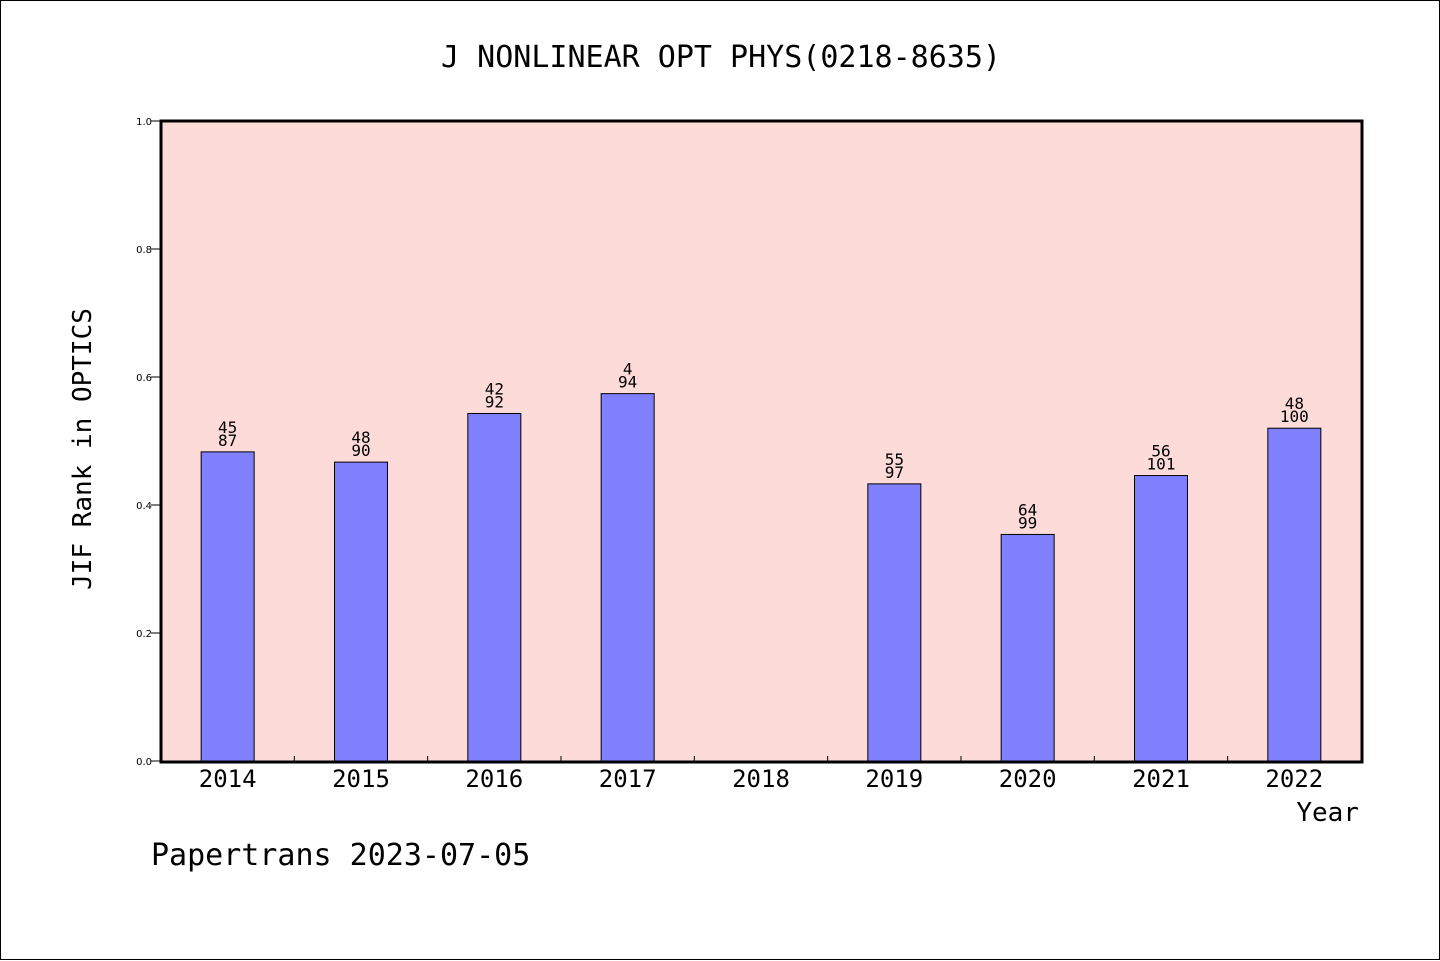 This screenshot has height=961, width=1440. I want to click on x-tick-label: 2019, so click(894, 779).